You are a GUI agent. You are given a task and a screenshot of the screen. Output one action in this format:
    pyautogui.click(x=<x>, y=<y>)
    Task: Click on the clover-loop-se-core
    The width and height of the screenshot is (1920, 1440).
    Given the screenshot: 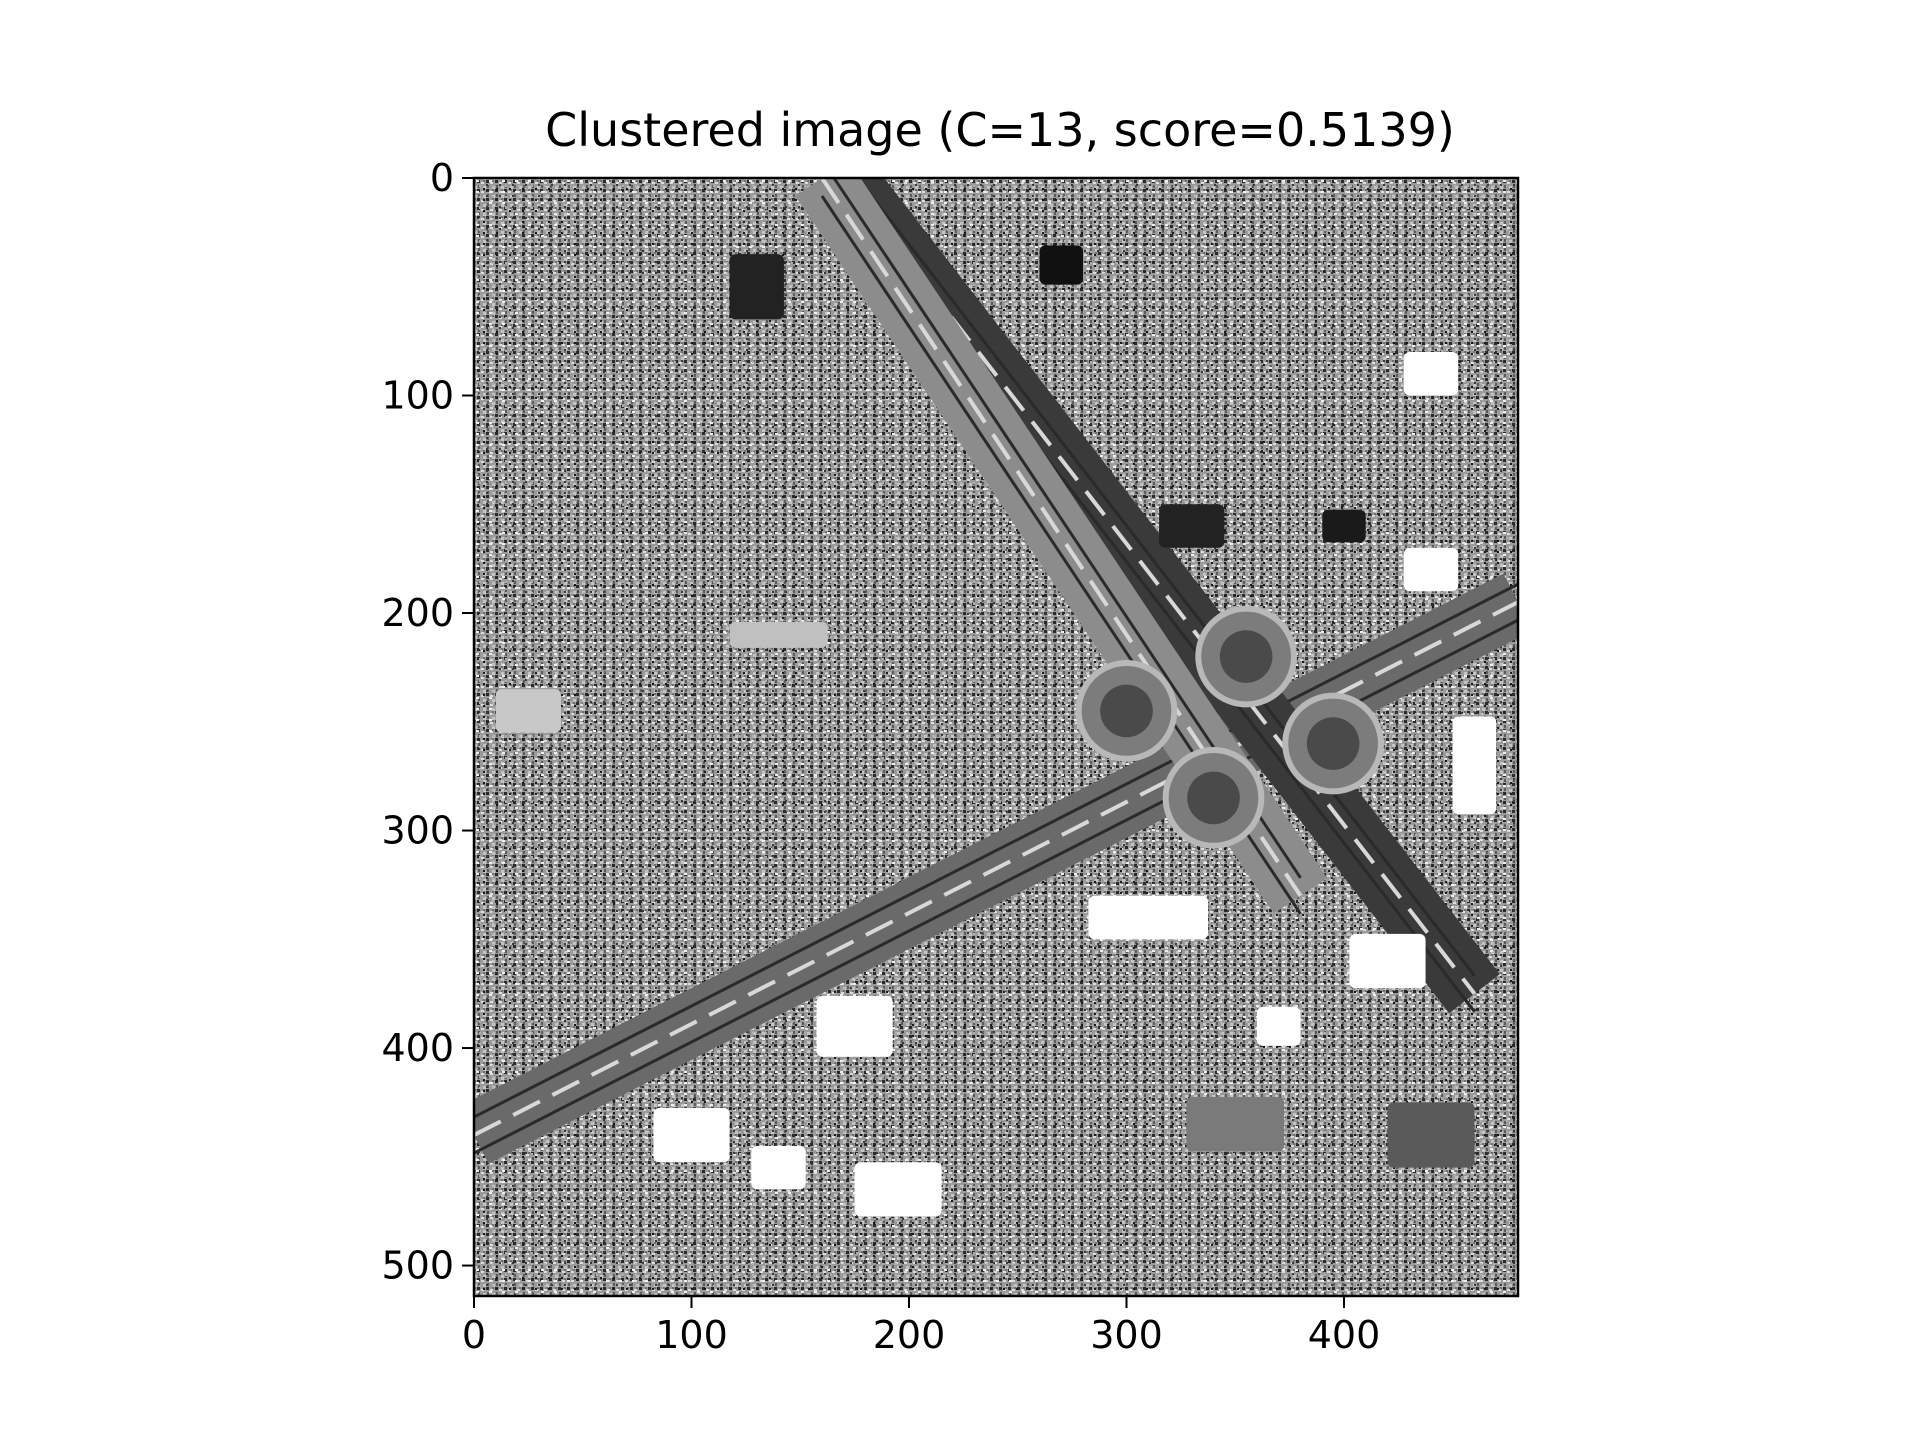 What is the action you would take?
    pyautogui.click(x=1333, y=743)
    